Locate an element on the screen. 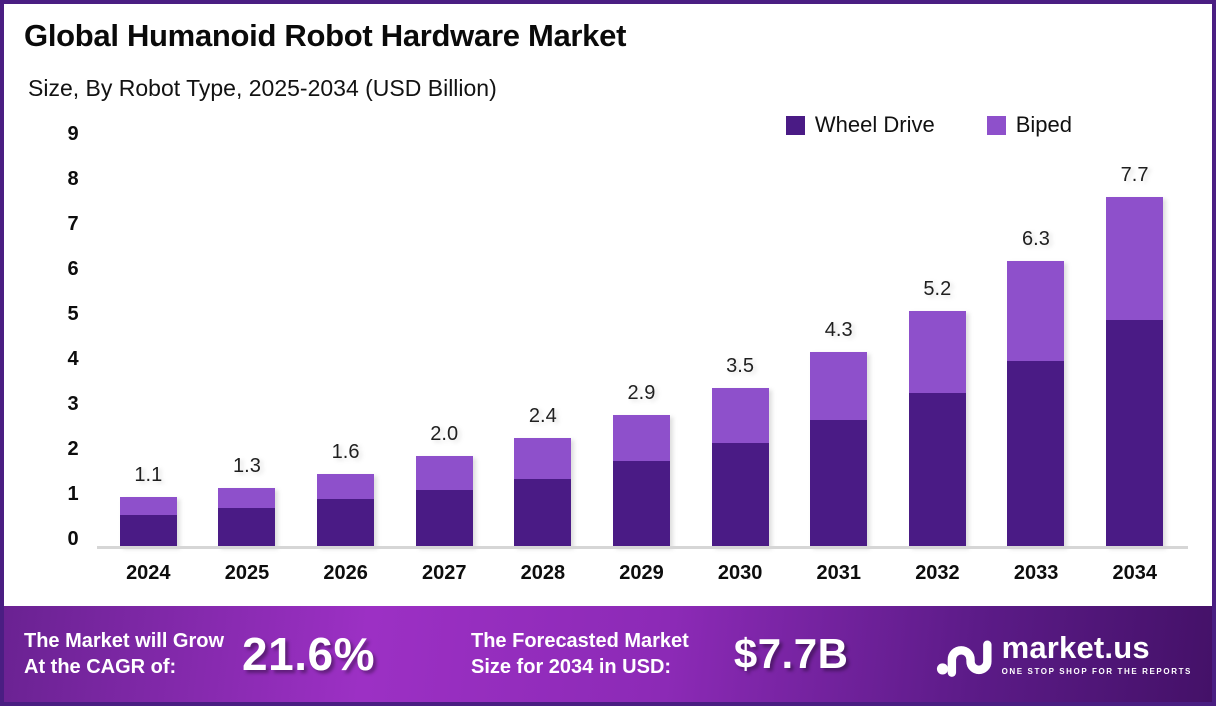 The width and height of the screenshot is (1216, 706). cagr-value: 21.6% is located at coordinates (308, 654).